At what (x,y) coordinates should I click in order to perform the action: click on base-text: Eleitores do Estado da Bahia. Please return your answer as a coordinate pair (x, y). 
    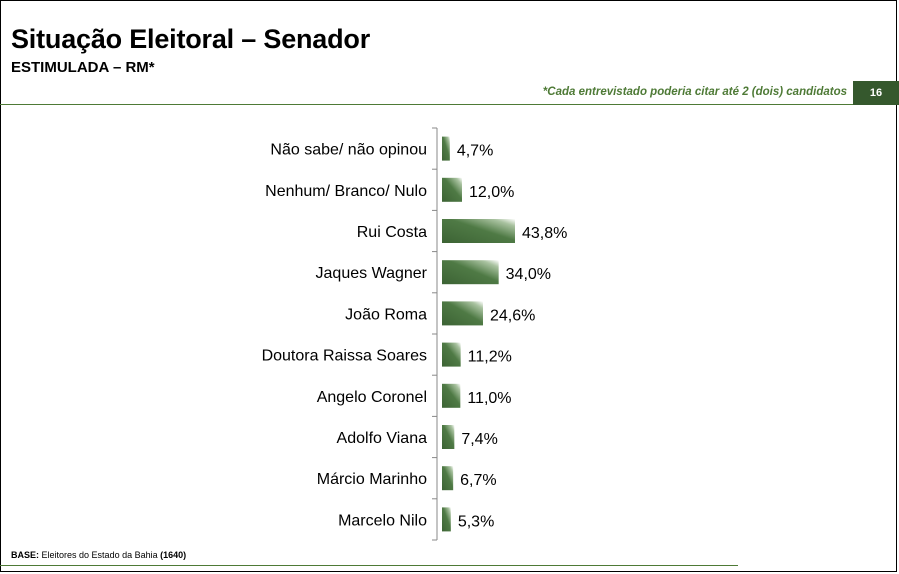
    Looking at the image, I should click on (99, 555).